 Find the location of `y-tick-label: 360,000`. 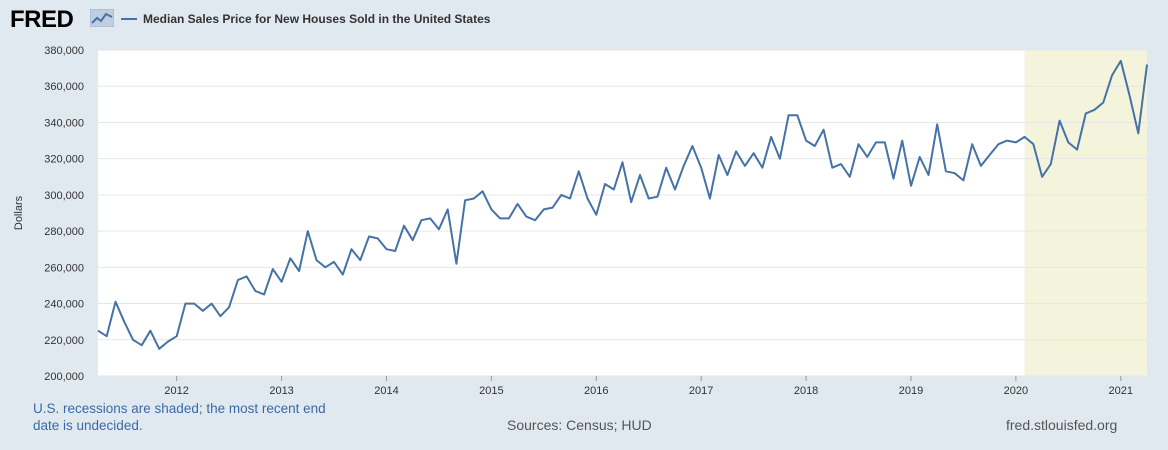

y-tick-label: 360,000 is located at coordinates (64, 87).